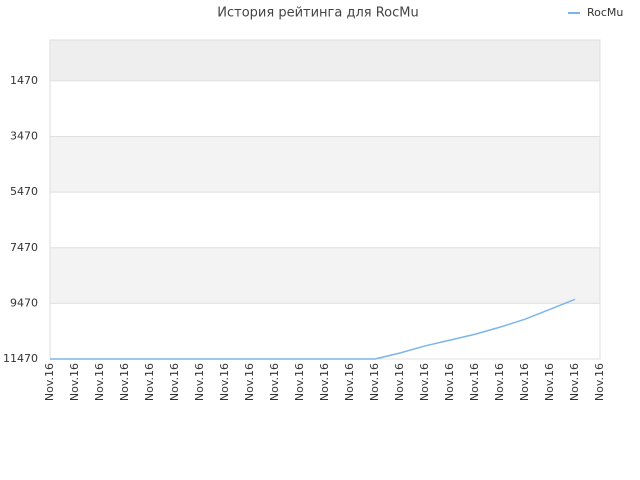  I want to click on y-tick-label: 7470, so click(24, 247).